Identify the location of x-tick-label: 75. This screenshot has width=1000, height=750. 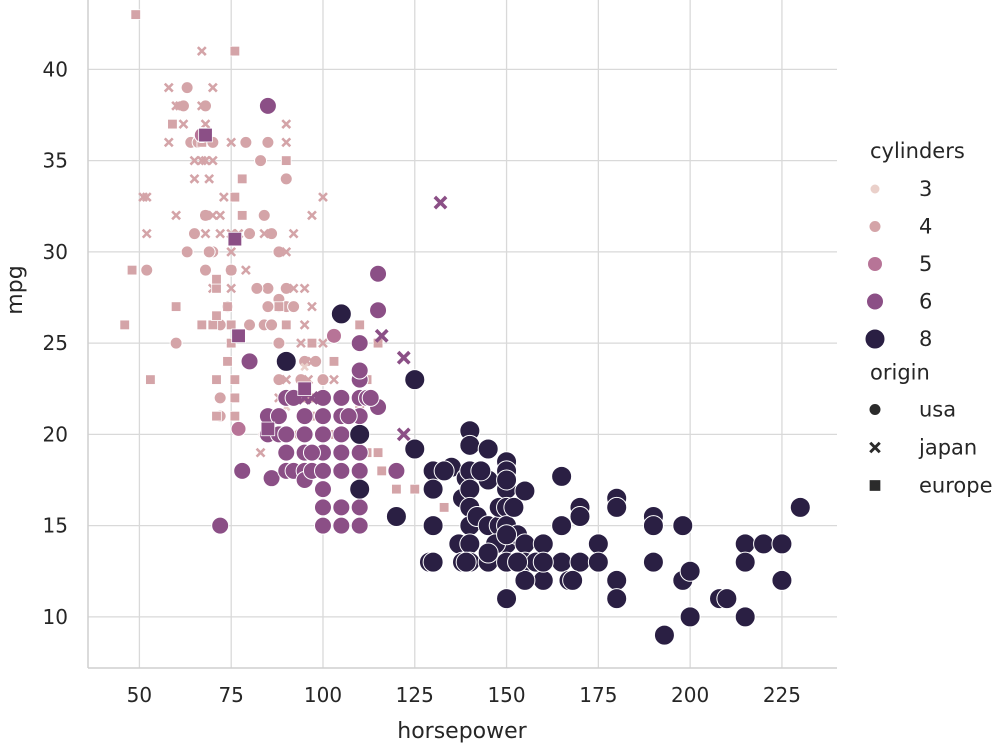
(230, 695).